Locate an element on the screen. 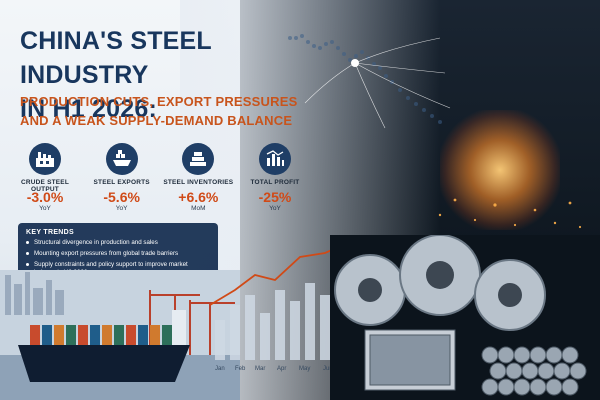 This screenshot has height=400, width=600. chart-month-label: Jan is located at coordinates (220, 369).